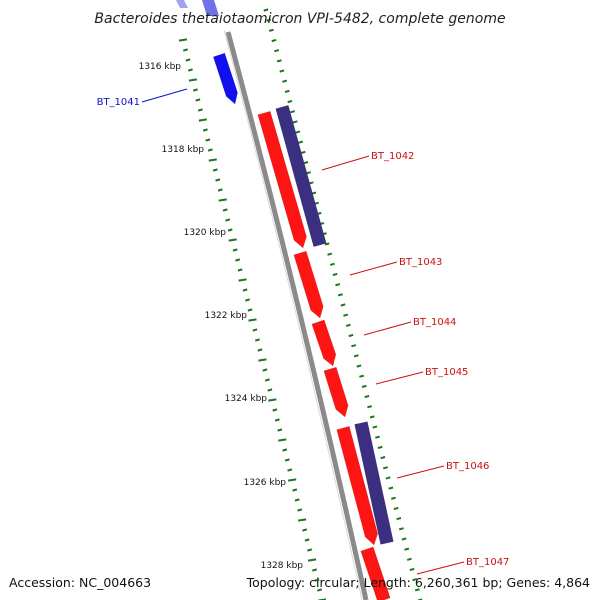  I want to click on scale-label-0: 1316 kbp, so click(160, 67).